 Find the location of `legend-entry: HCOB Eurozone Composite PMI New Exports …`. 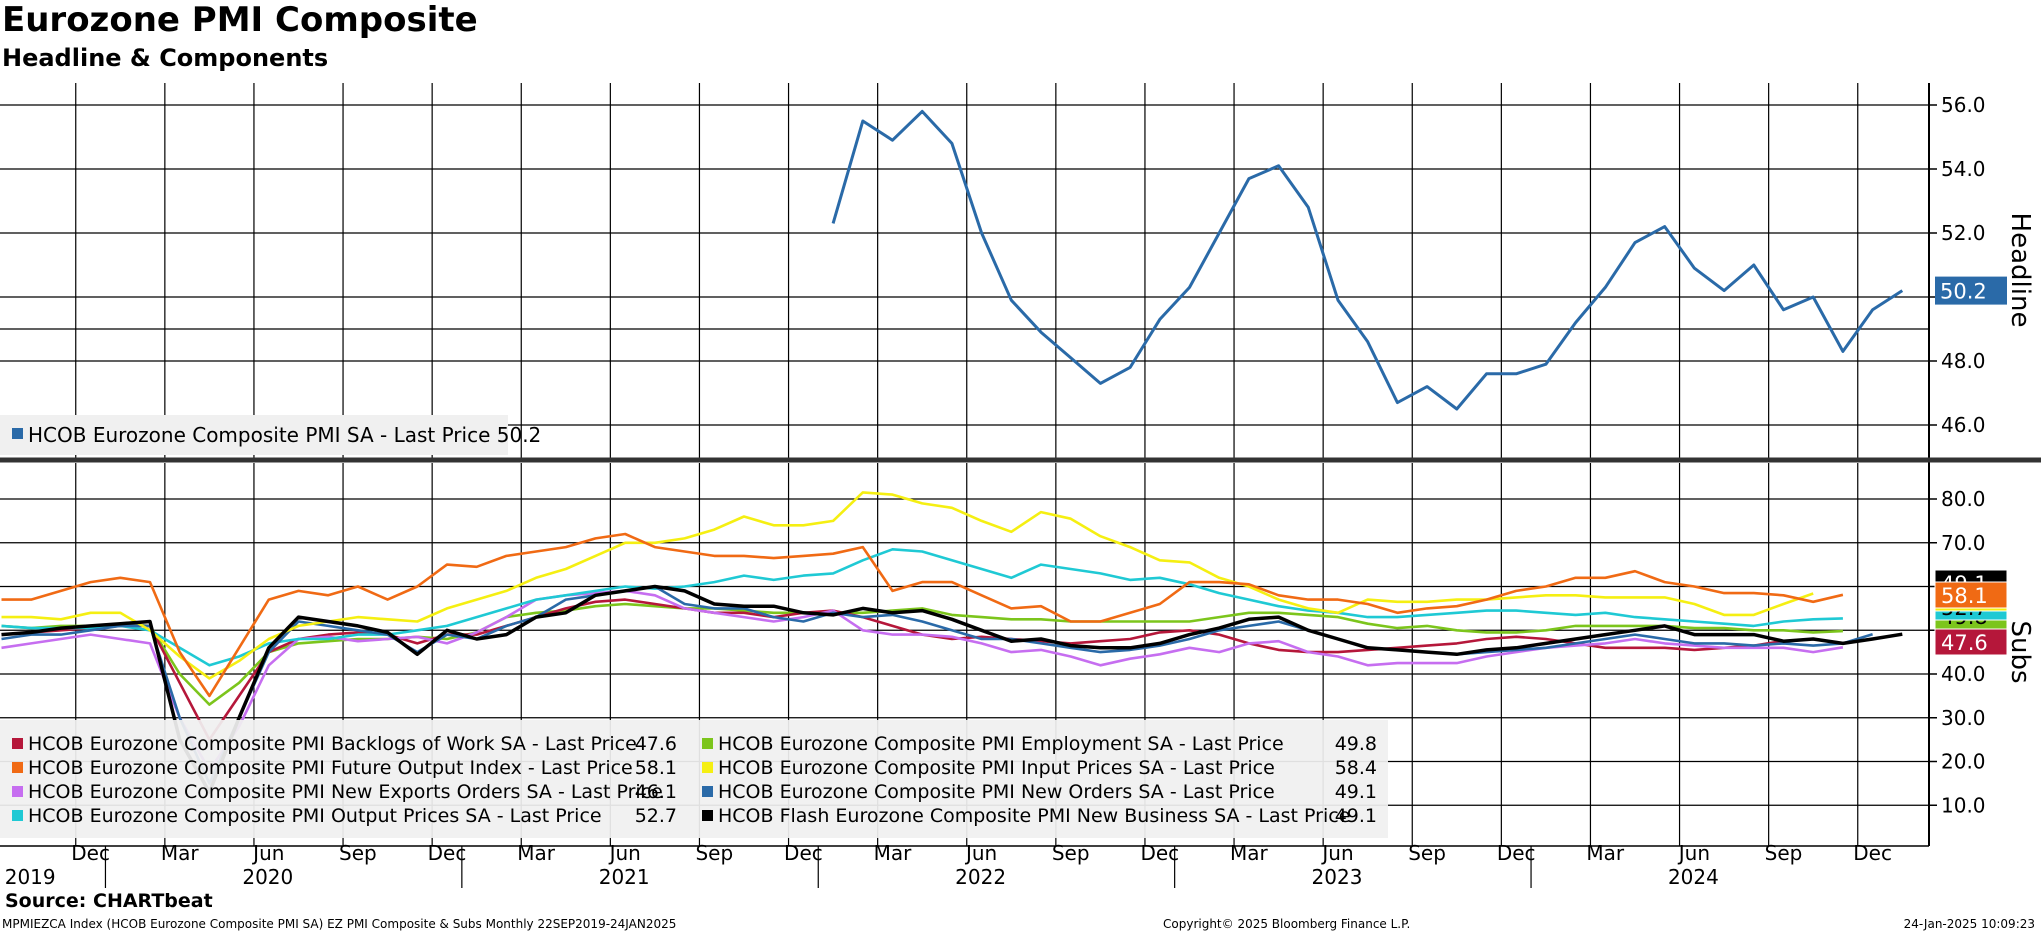

legend-entry: HCOB Eurozone Composite PMI New Exports … is located at coordinates (345, 792).